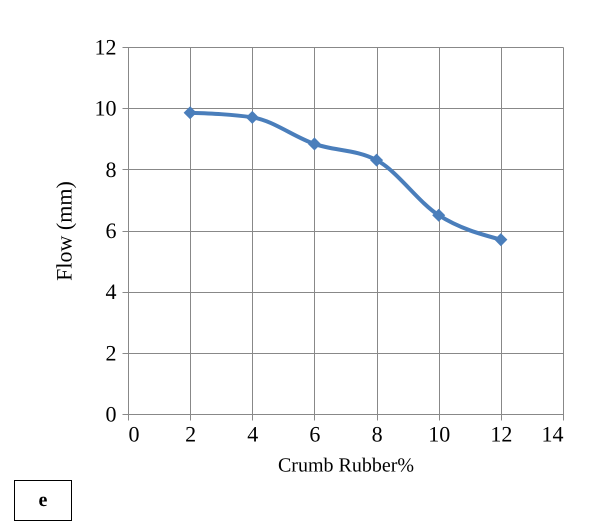 This screenshot has height=521, width=597. Describe the element at coordinates (111, 291) in the screenshot. I see `y-tick-label: 4` at that location.